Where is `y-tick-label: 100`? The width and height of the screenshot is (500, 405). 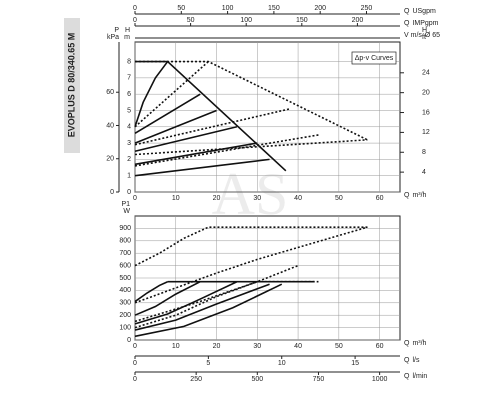 y-tick-label: 100 is located at coordinates (125, 327).